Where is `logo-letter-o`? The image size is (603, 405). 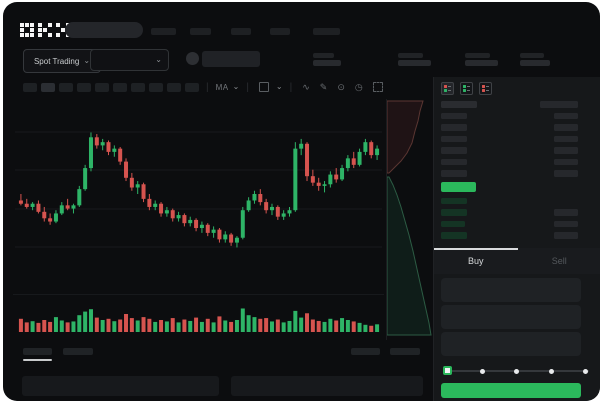
logo-letter-o is located at coordinates (27, 30).